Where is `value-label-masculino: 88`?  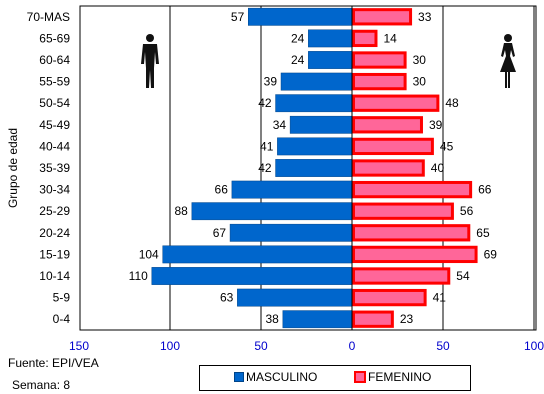
value-label-masculino: 88 is located at coordinates (181, 211).